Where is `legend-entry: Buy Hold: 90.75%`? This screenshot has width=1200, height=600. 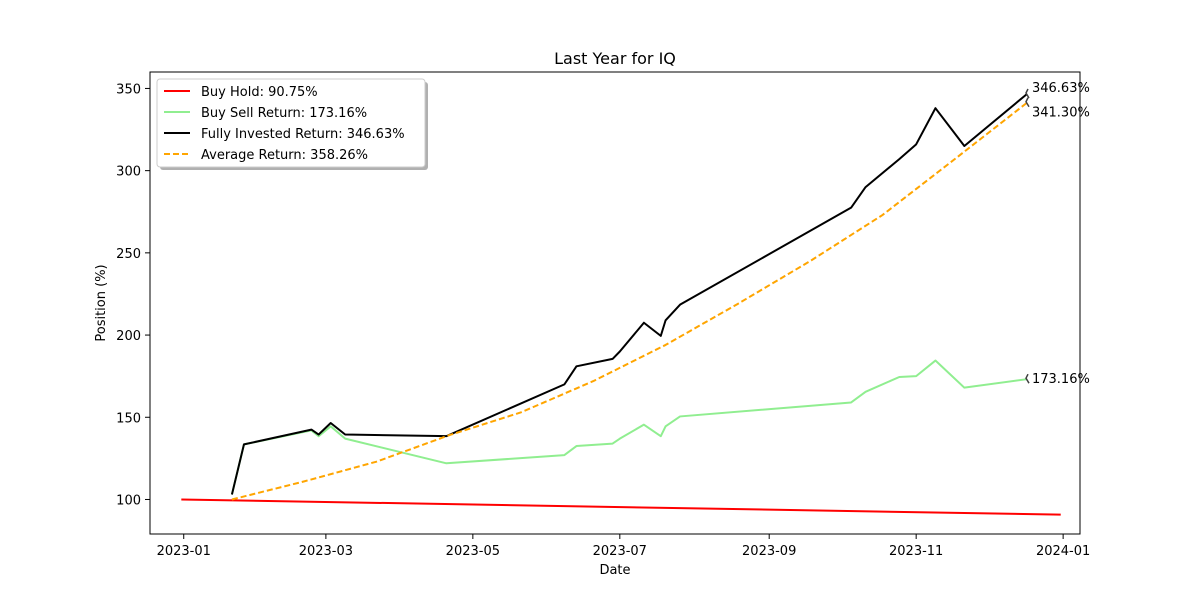
legend-entry: Buy Hold: 90.75% is located at coordinates (259, 92).